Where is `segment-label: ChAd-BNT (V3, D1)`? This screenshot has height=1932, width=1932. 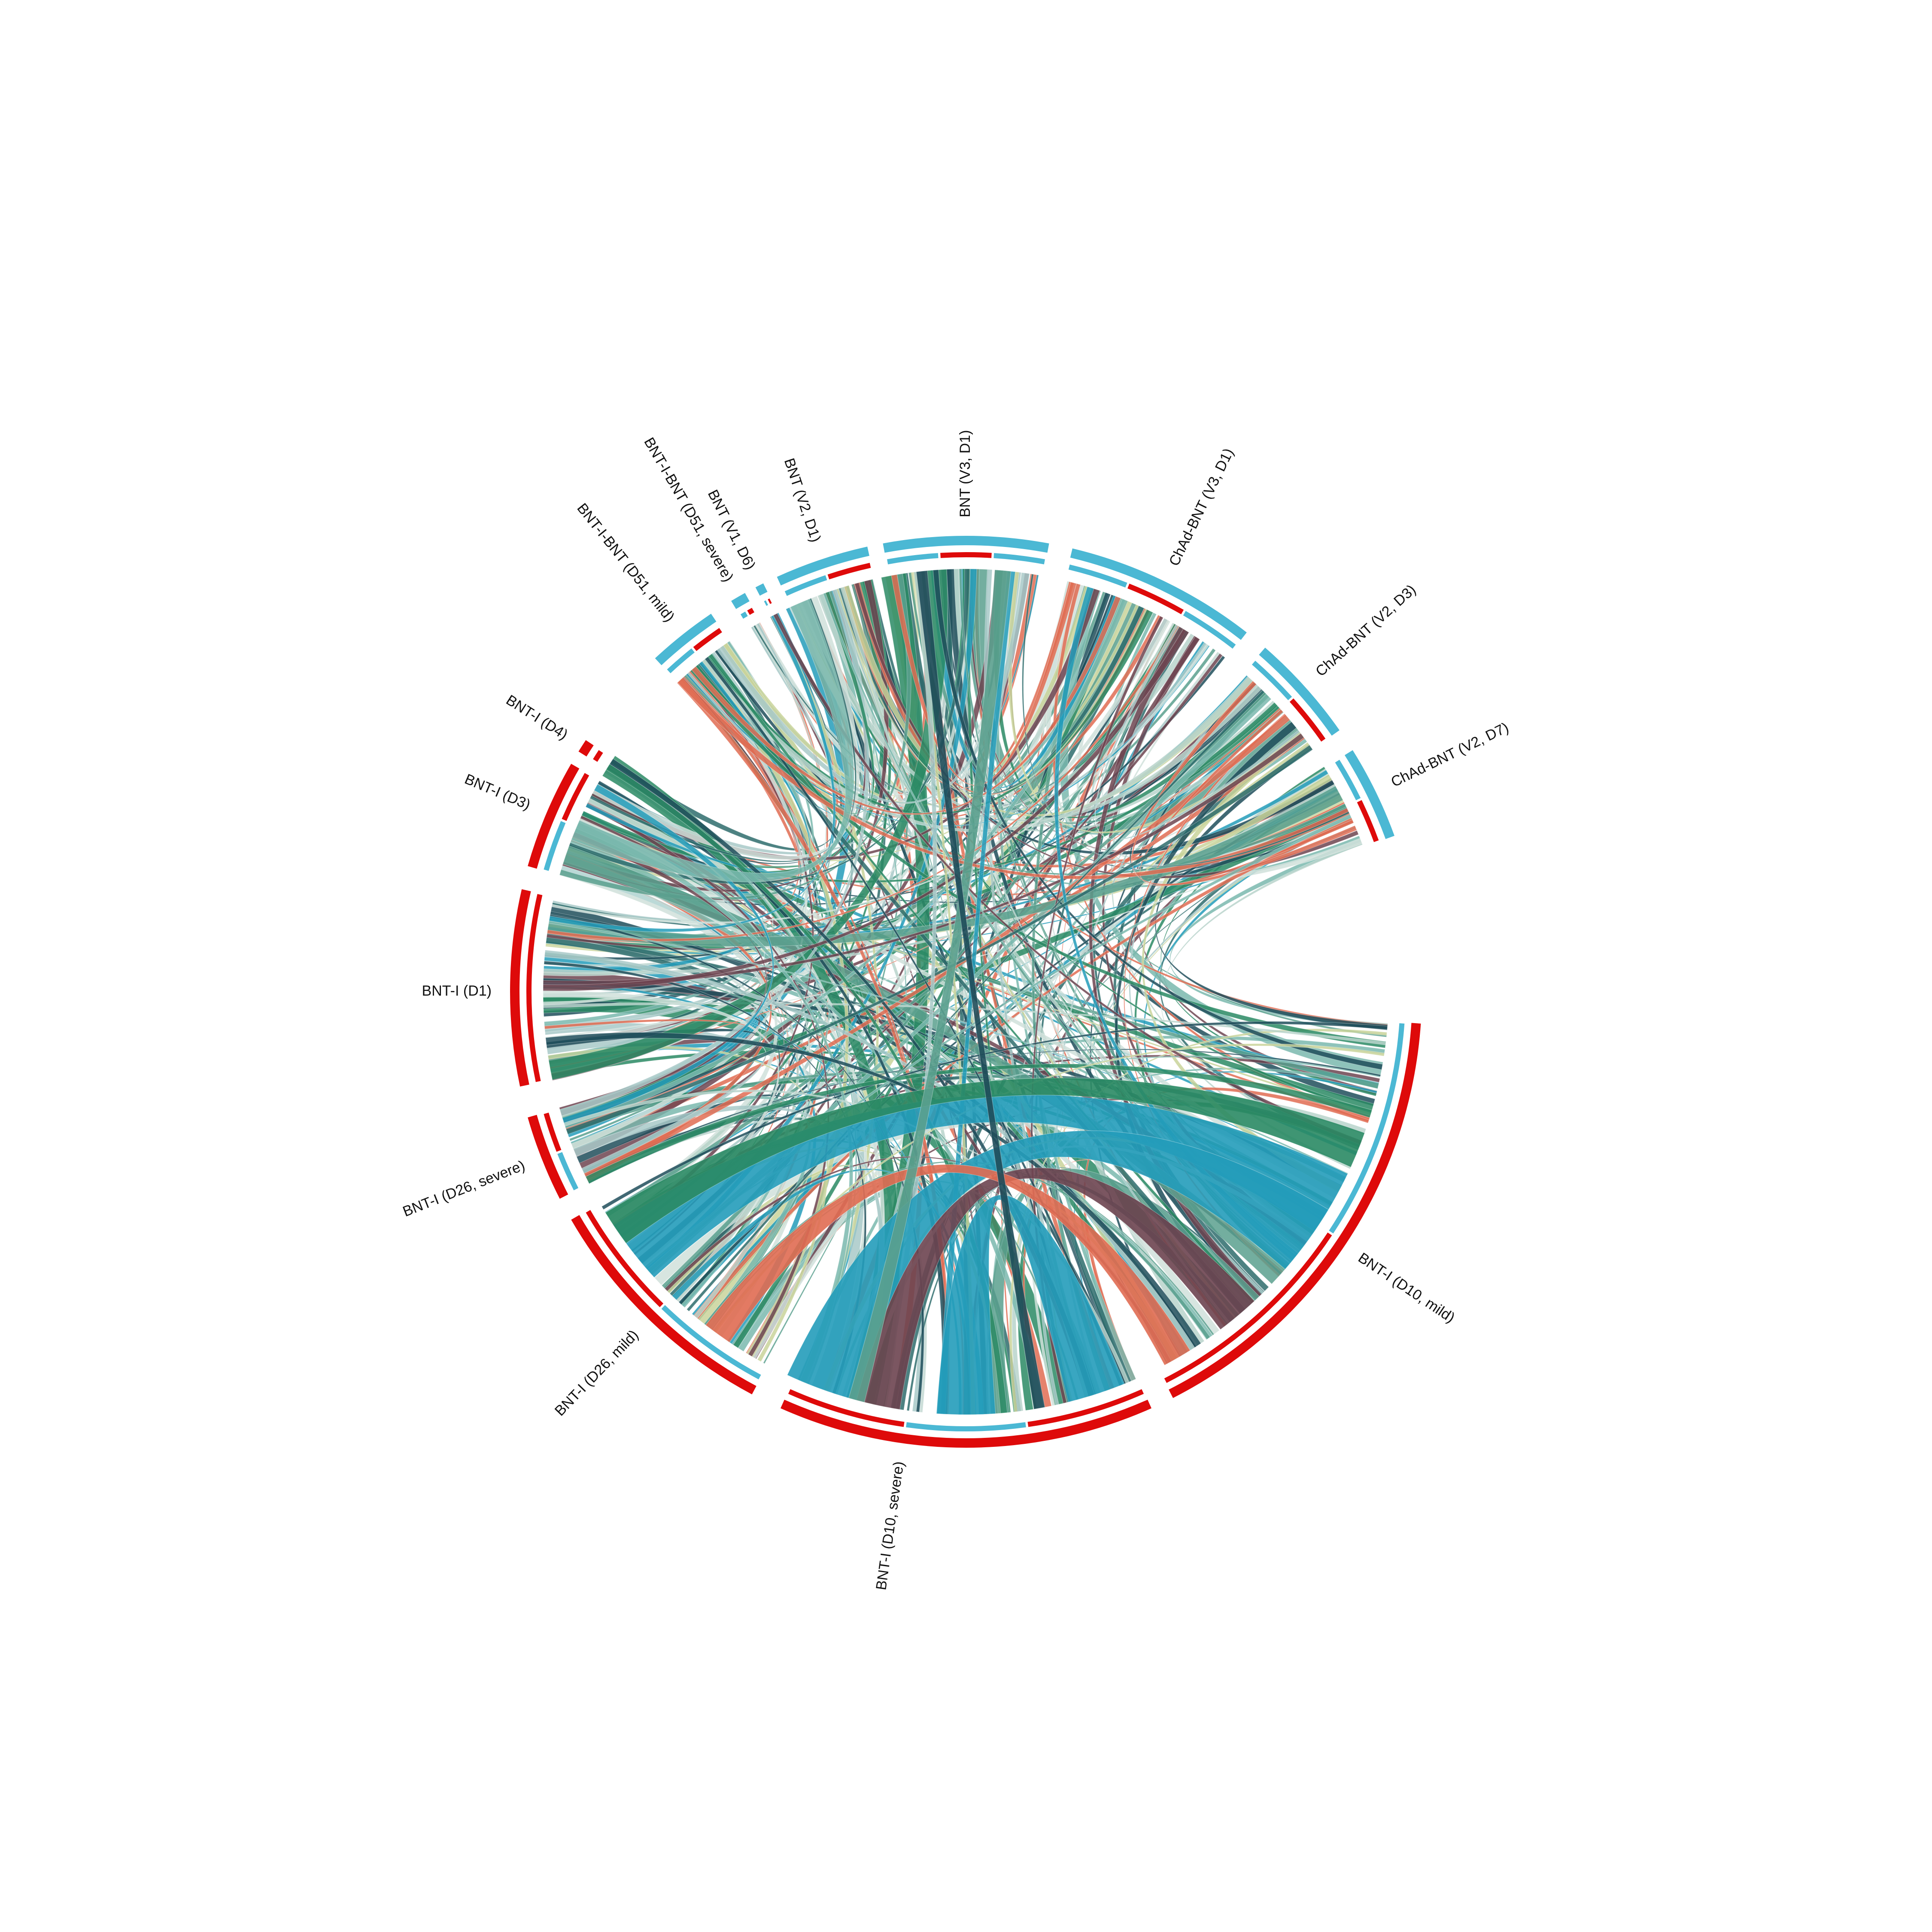
segment-label: ChAd-BNT (V3, D1) is located at coordinates (1202, 507).